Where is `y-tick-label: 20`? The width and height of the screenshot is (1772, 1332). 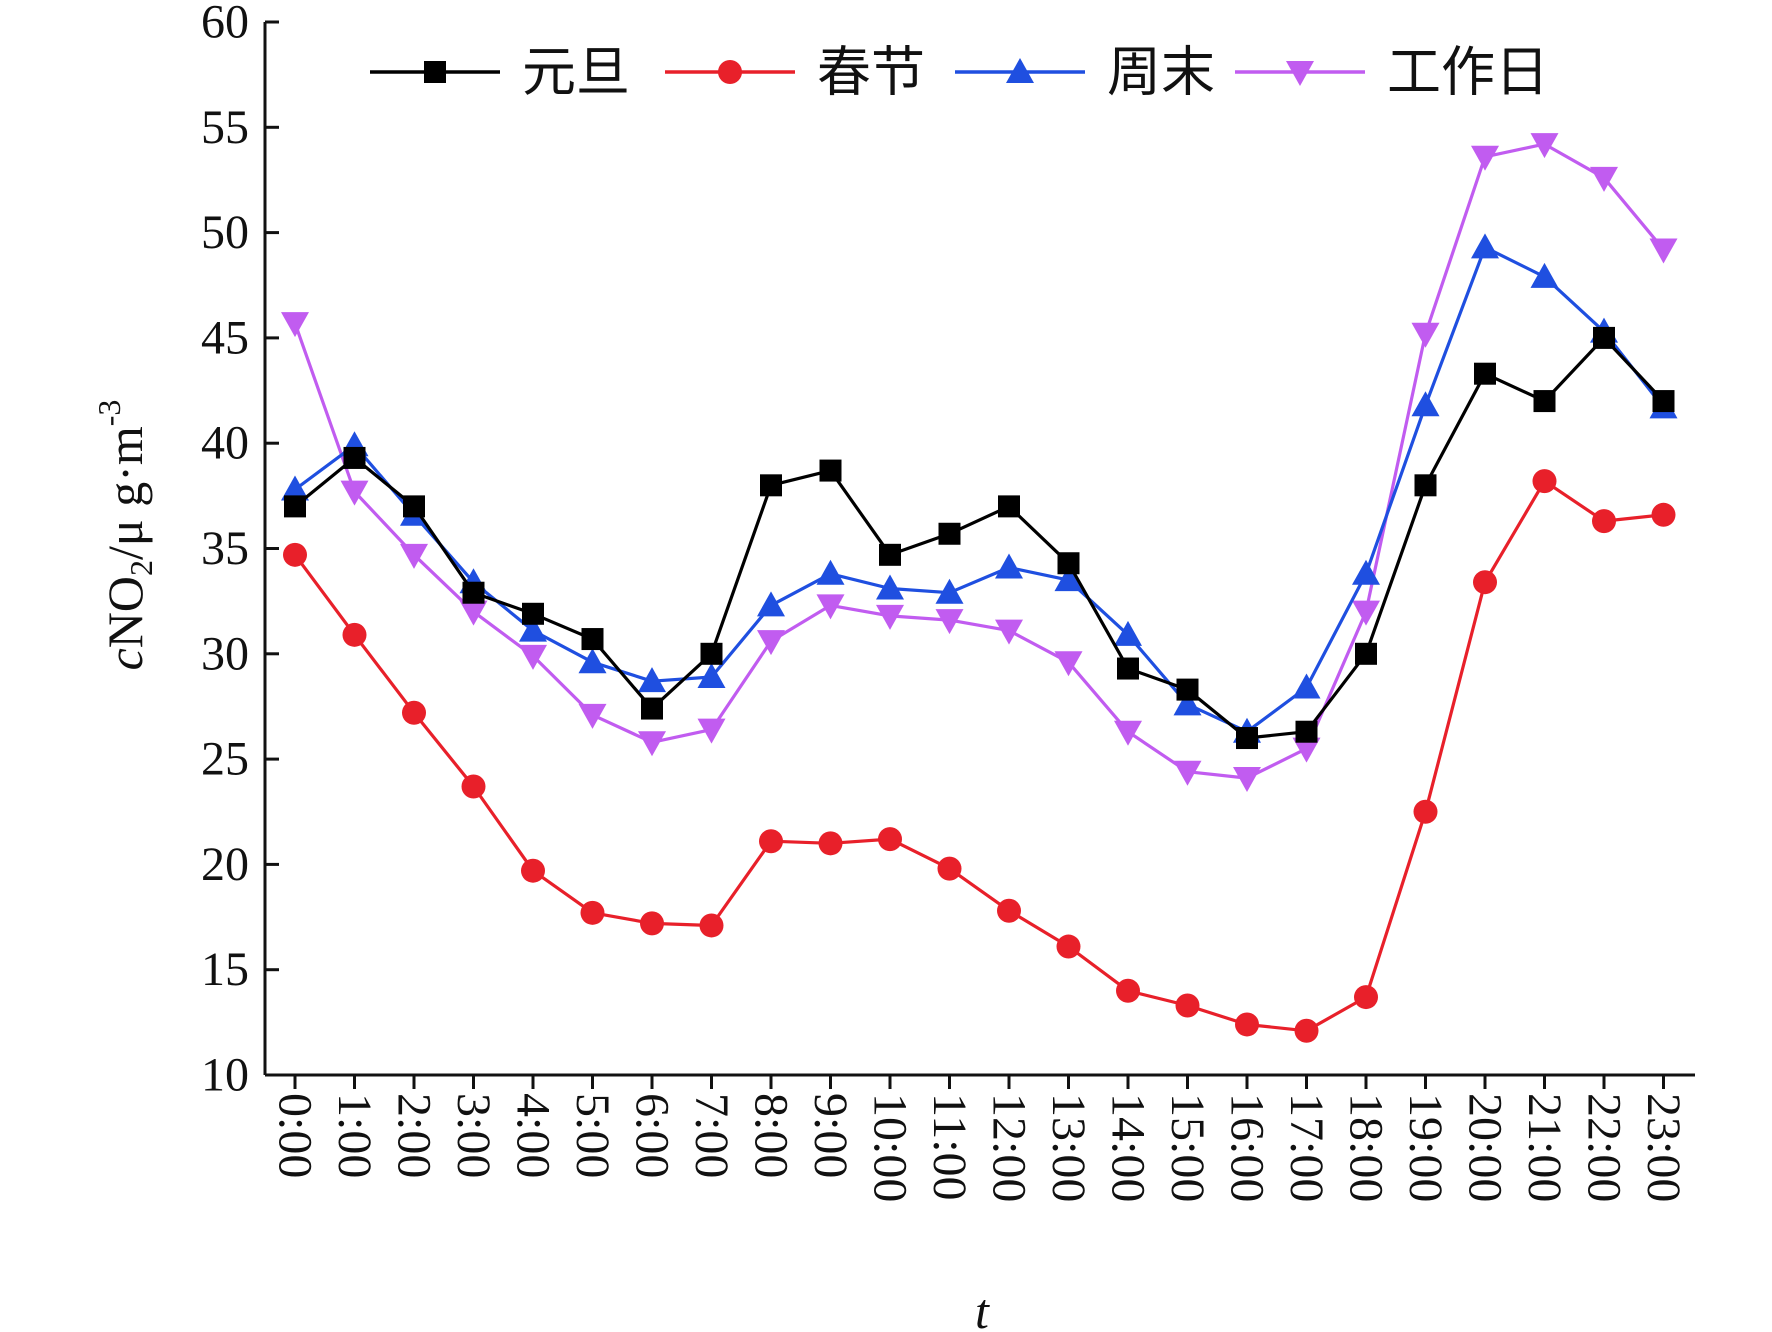
y-tick-label: 20 is located at coordinates (225, 864).